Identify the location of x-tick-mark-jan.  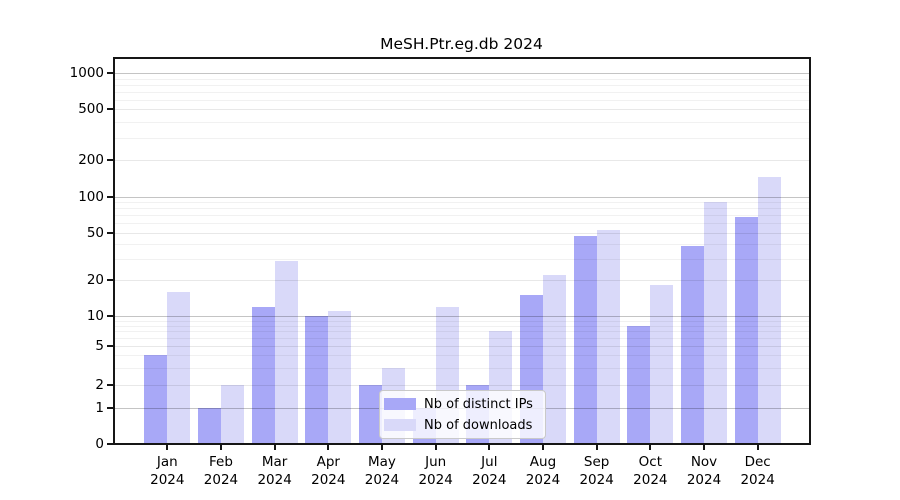
(167, 447).